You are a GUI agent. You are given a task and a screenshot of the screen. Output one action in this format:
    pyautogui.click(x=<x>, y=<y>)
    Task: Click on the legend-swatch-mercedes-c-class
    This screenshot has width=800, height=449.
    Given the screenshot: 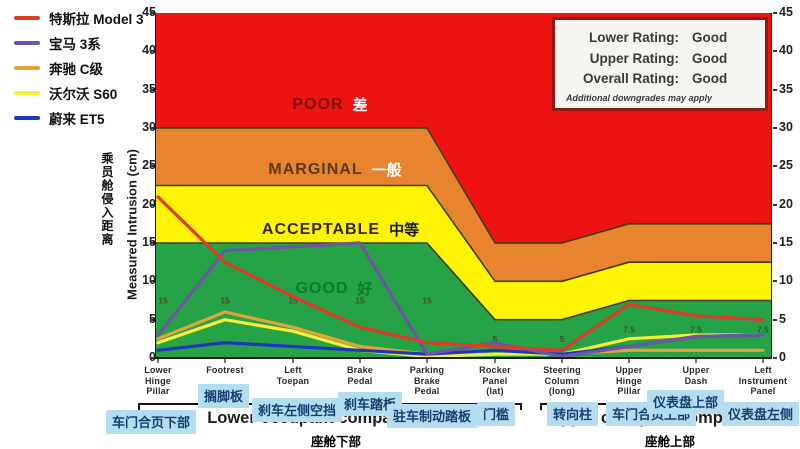 What is the action you would take?
    pyautogui.click(x=27, y=67)
    